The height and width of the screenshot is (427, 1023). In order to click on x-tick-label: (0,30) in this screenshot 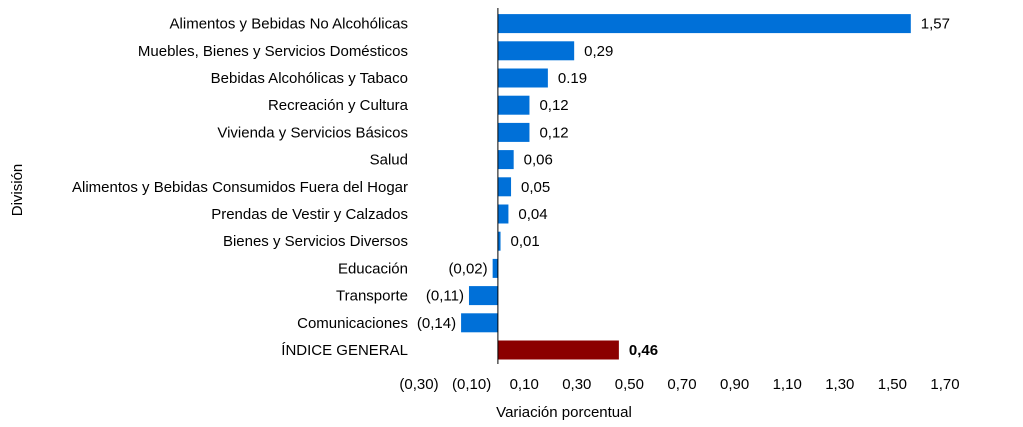, I will do `click(418, 384)`.